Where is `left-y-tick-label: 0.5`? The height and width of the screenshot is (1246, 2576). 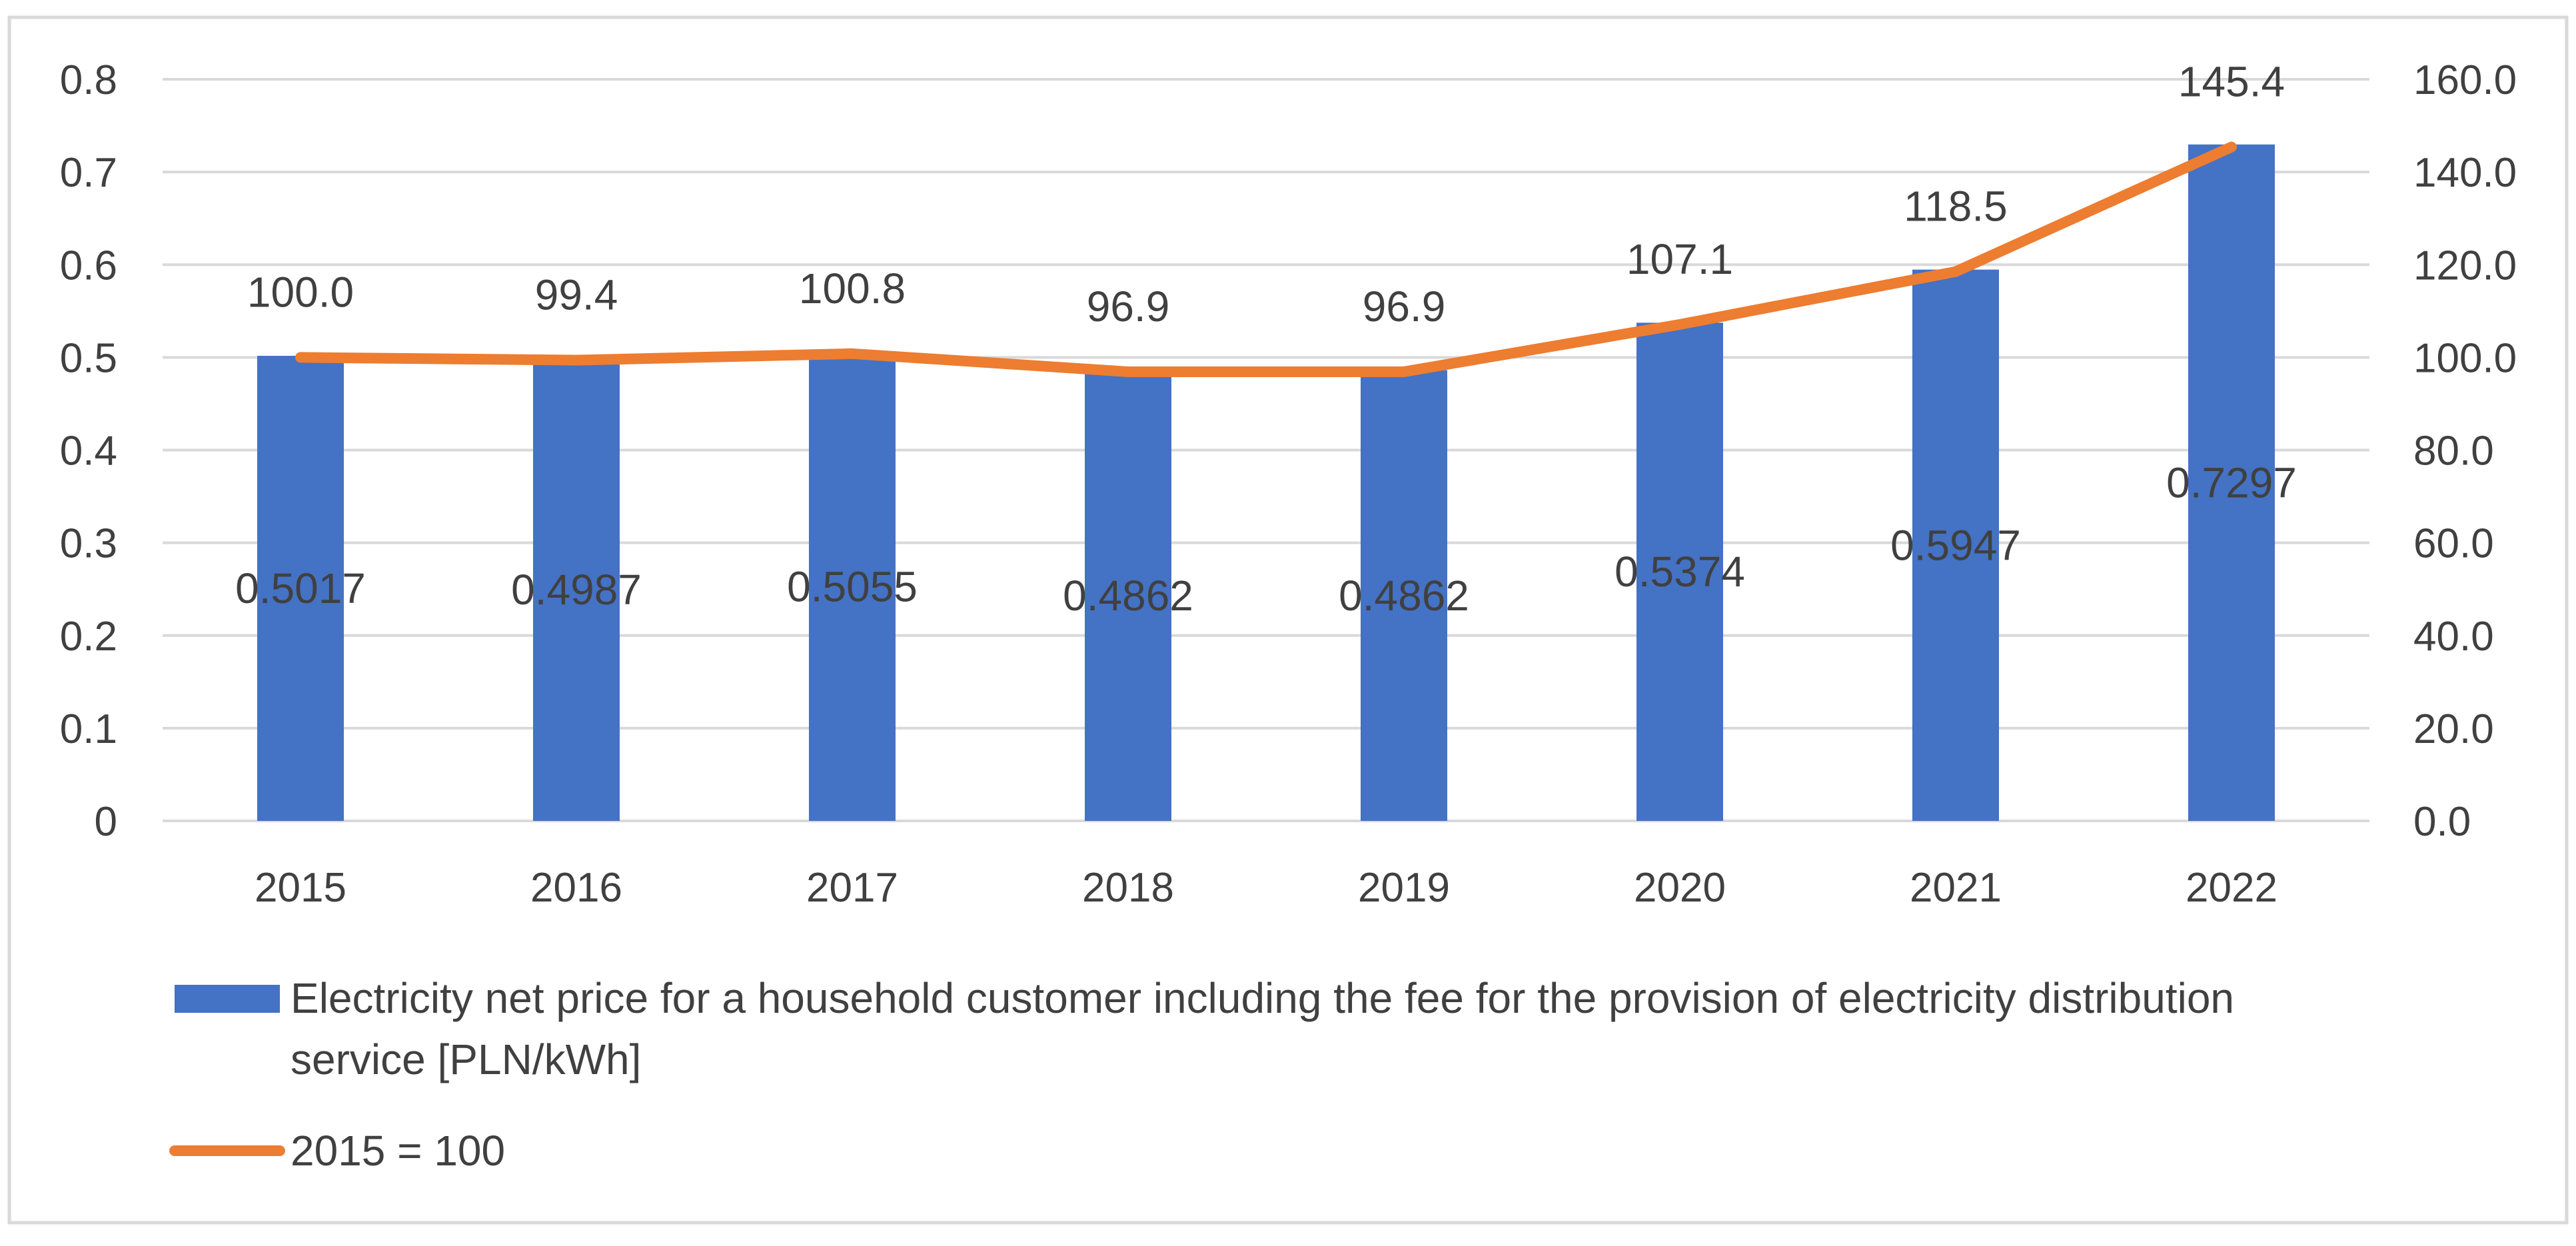 left-y-tick-label: 0.5 is located at coordinates (88, 358).